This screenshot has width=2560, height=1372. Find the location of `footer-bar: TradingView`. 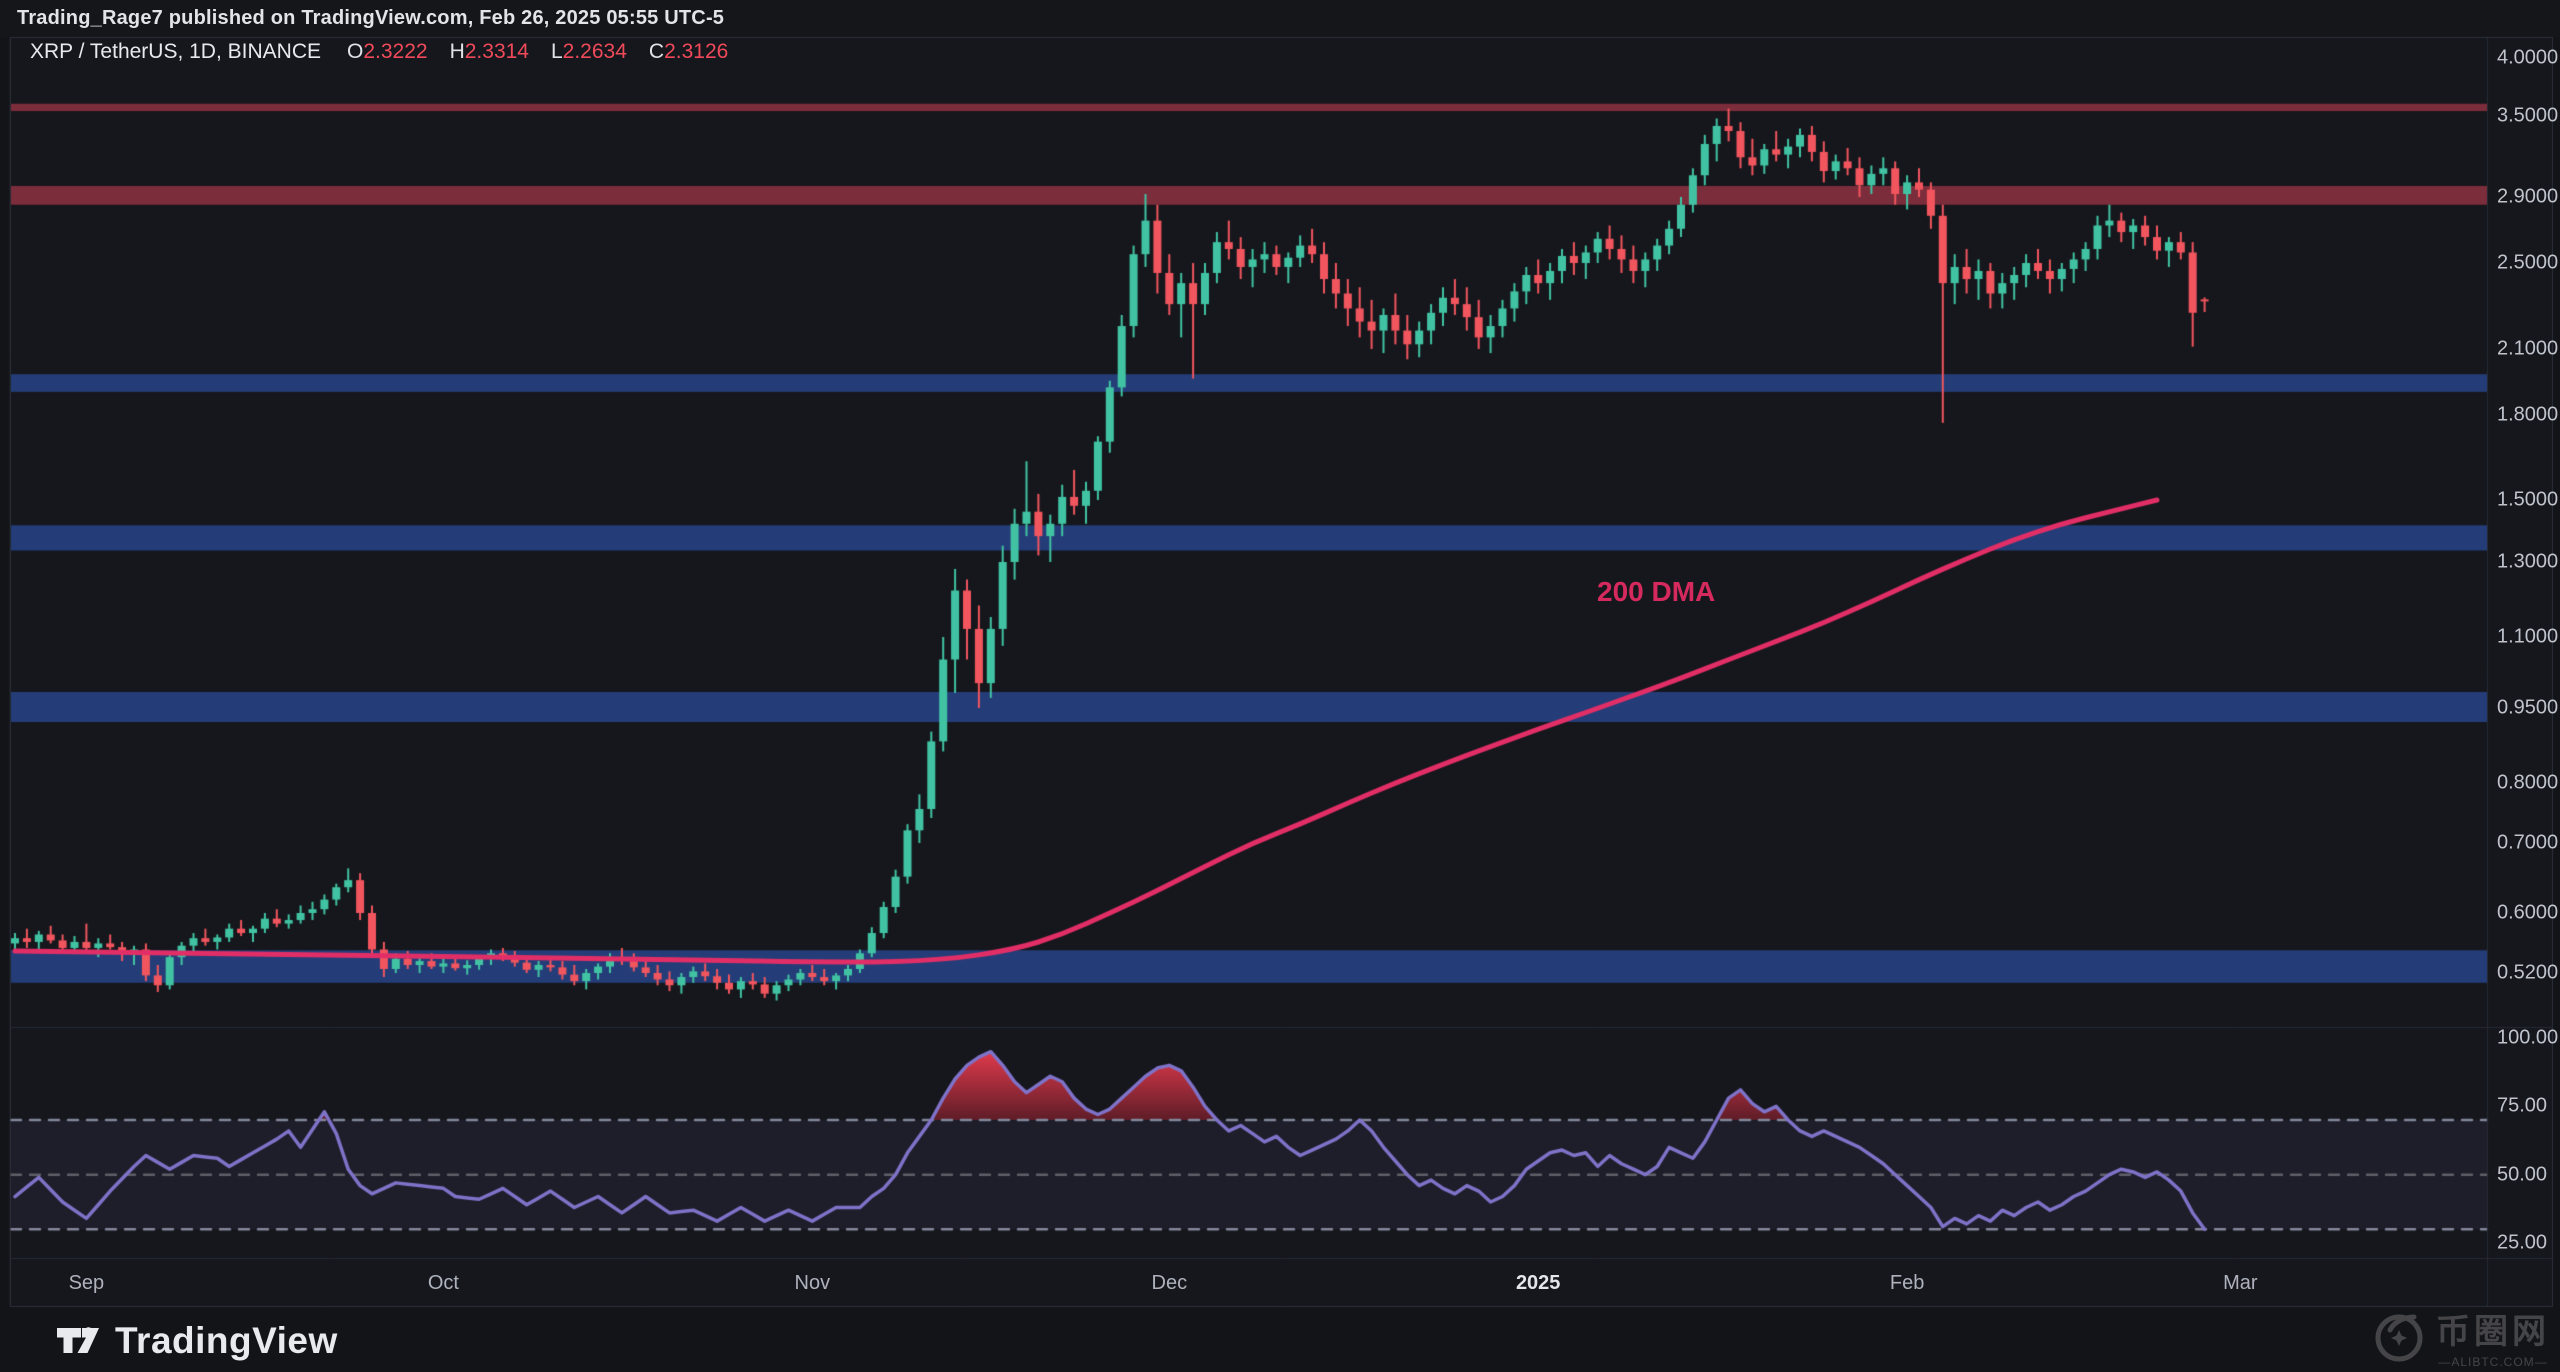

footer-bar: TradingView is located at coordinates (1280, 1340).